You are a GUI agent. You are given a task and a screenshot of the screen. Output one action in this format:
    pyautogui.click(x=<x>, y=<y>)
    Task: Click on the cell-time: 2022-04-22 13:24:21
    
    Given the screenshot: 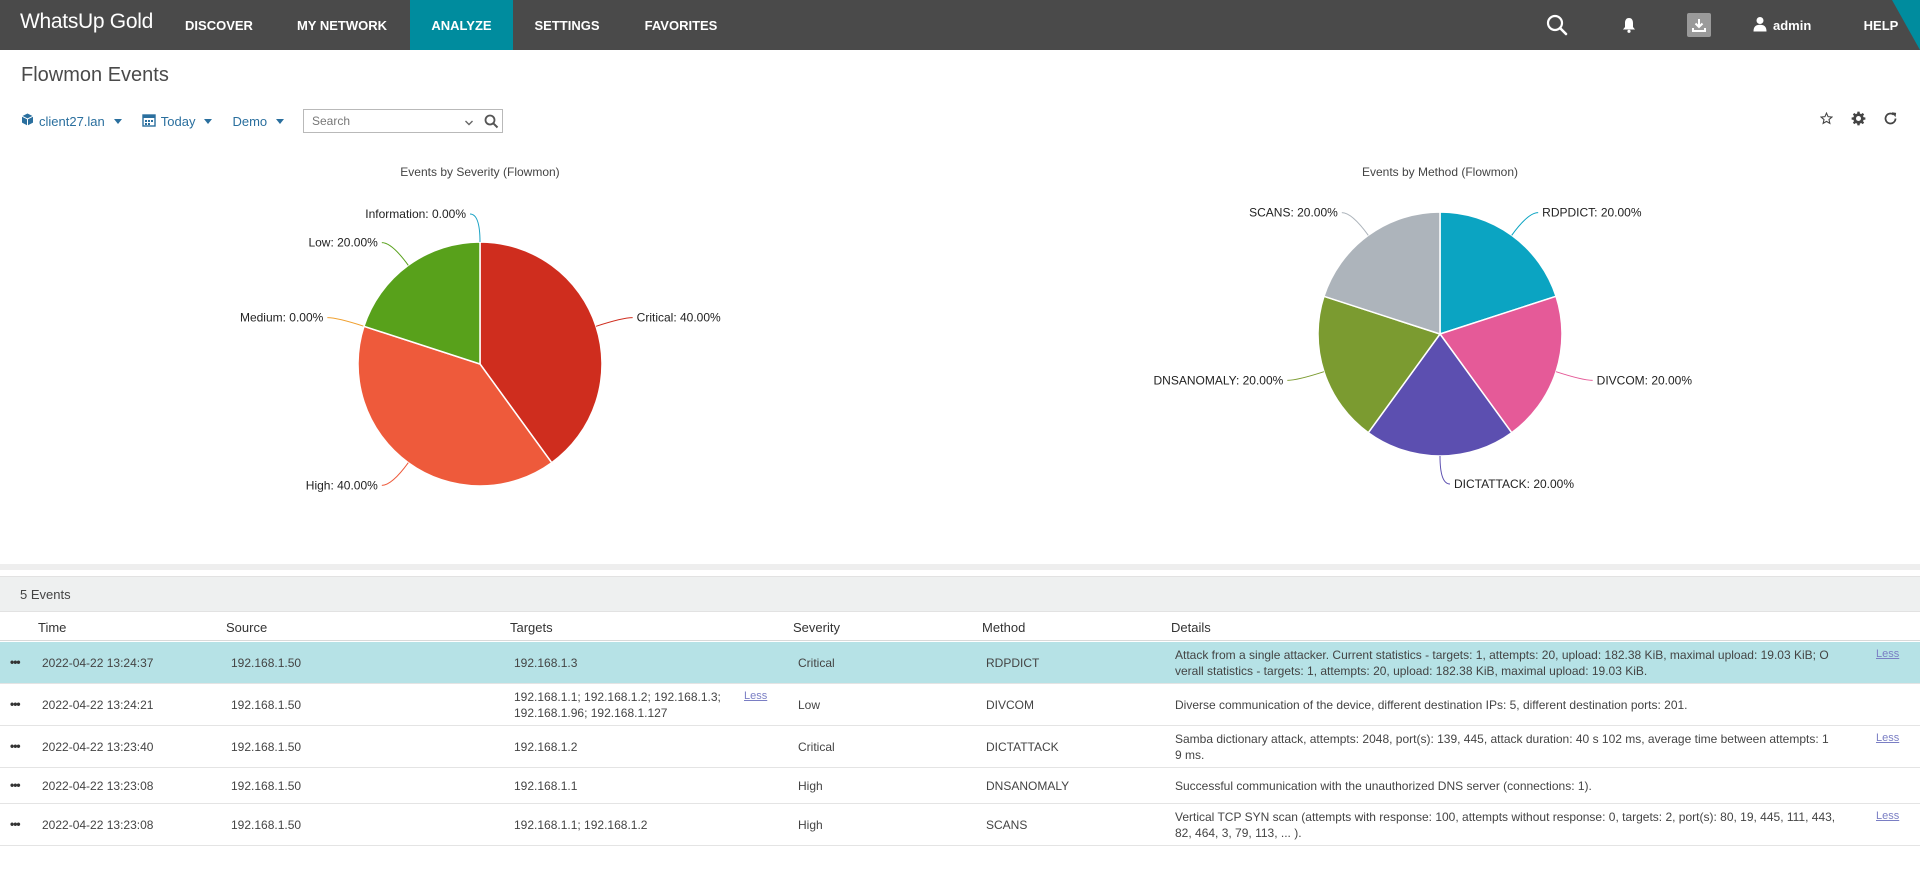 What is the action you would take?
    pyautogui.click(x=98, y=705)
    